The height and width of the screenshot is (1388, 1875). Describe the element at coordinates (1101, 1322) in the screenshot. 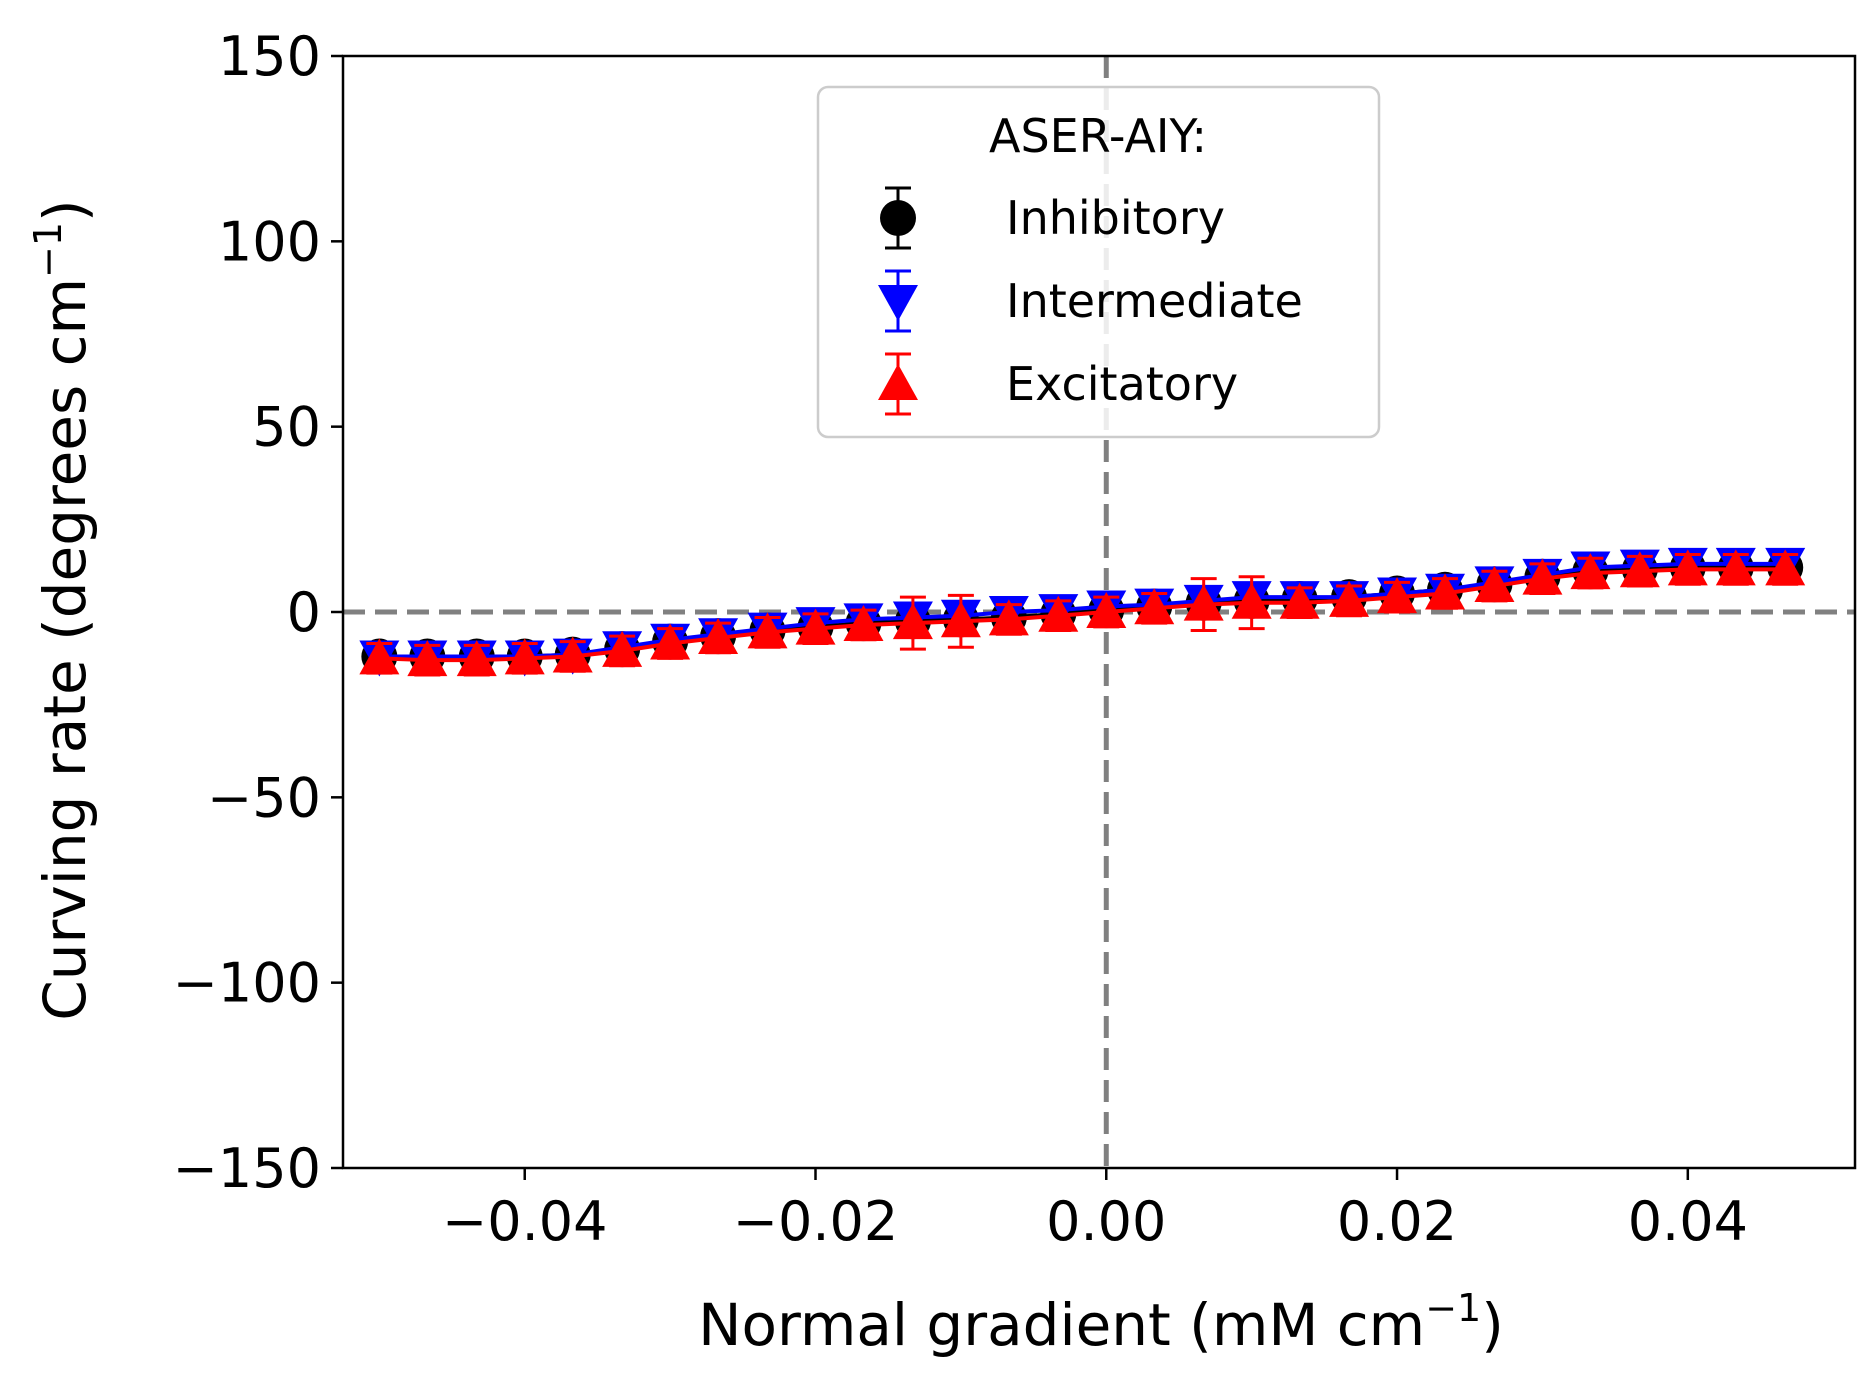

I see `x-axis-label: Normal gradient (mM cm−1)` at that location.